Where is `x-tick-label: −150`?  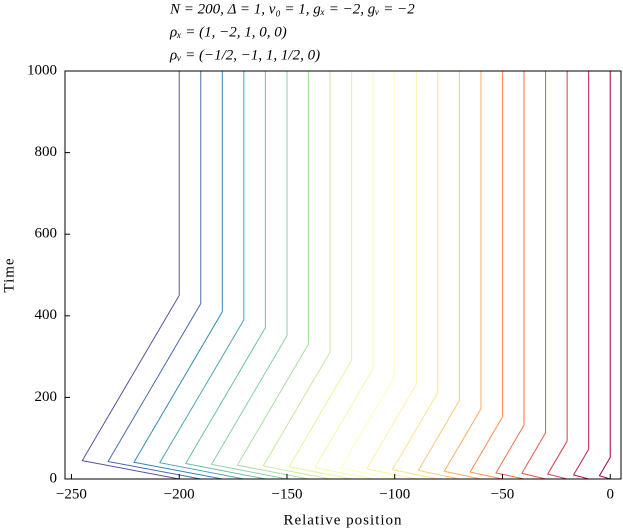
x-tick-label: −150 is located at coordinates (286, 494).